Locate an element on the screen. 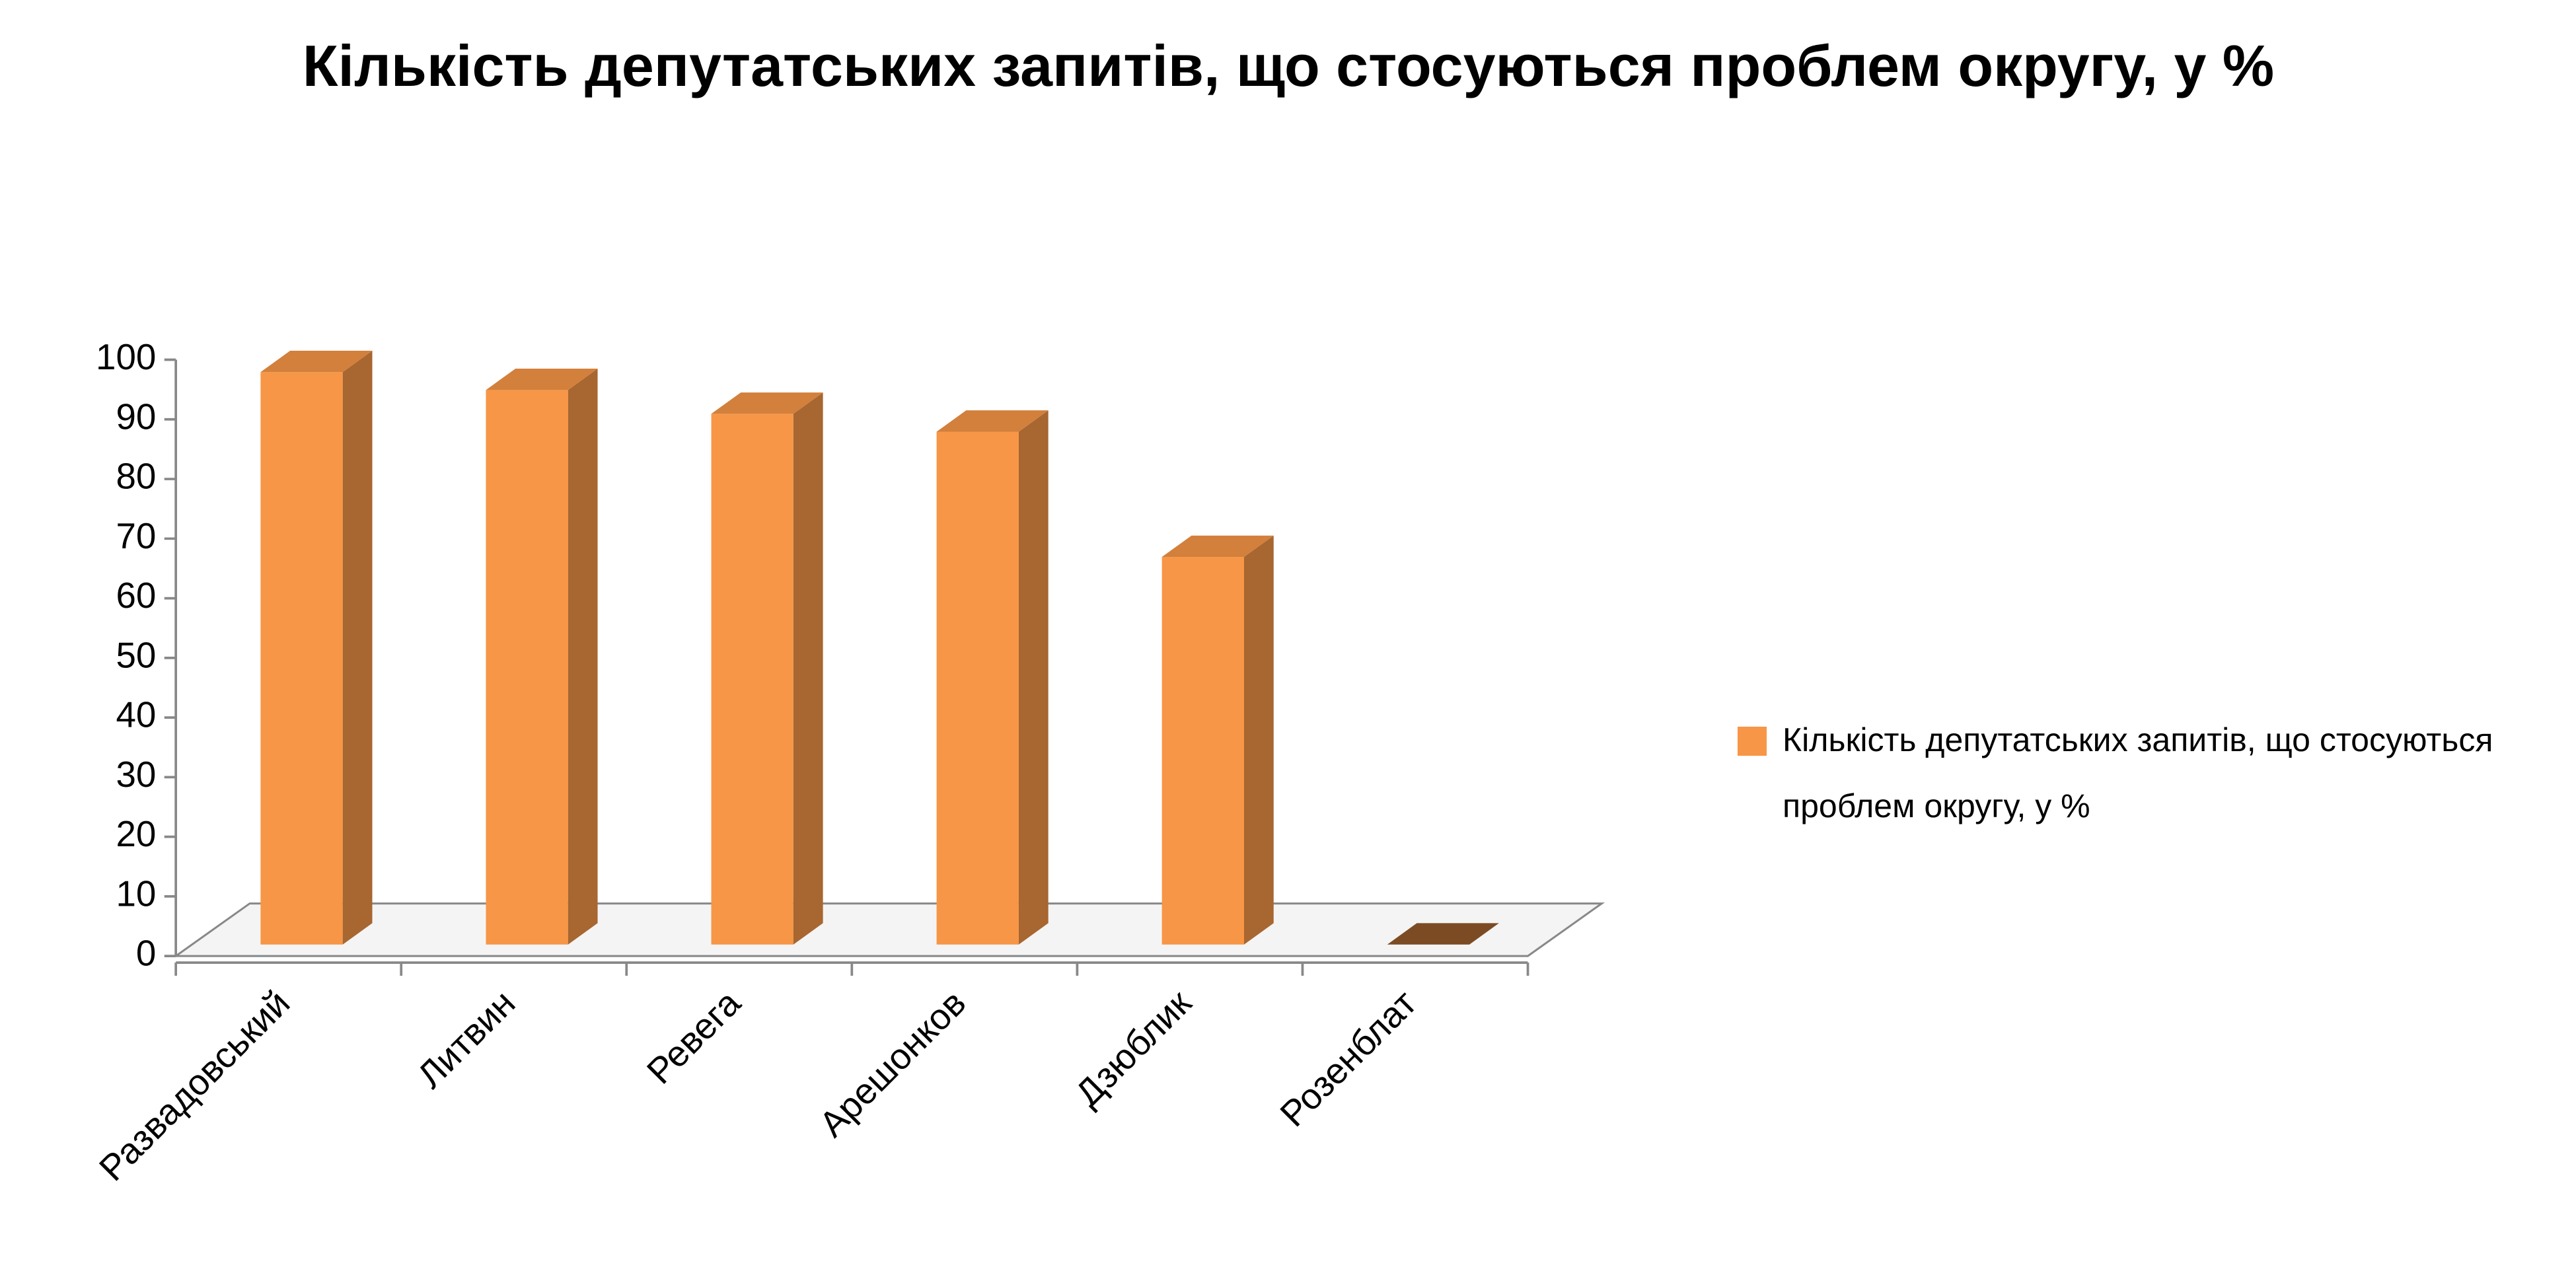 This screenshot has width=2576, height=1277. x-tick-label: Развадовський is located at coordinates (194, 1085).